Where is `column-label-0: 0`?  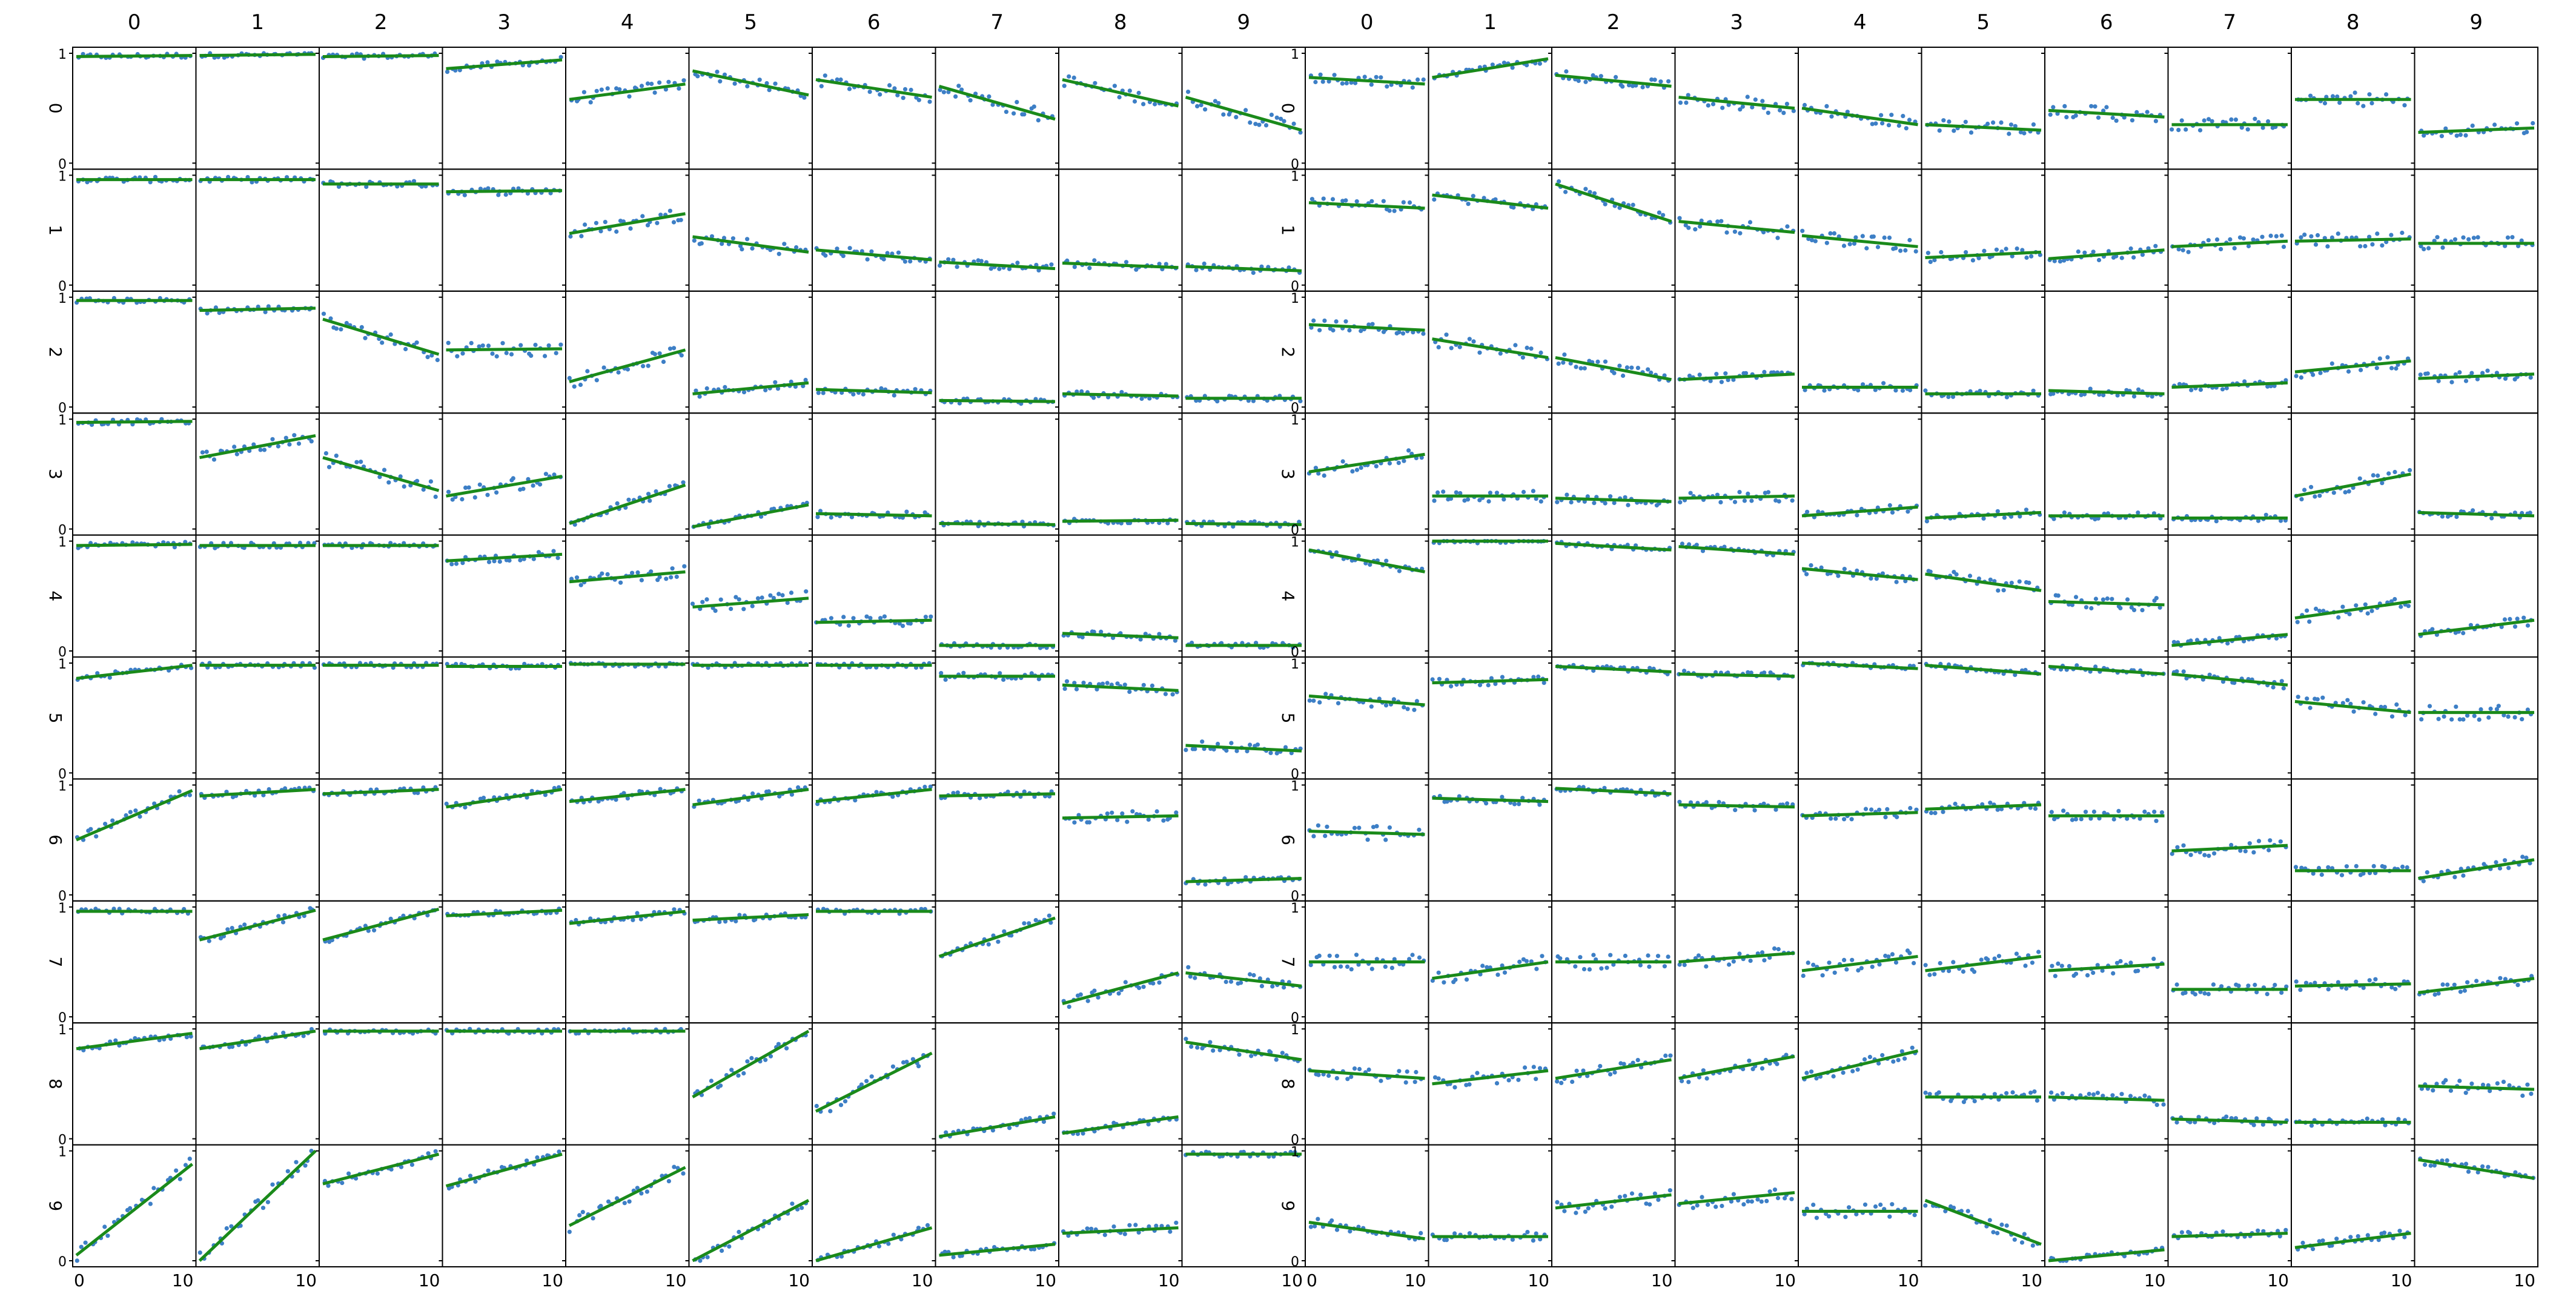 column-label-0: 0 is located at coordinates (1367, 22).